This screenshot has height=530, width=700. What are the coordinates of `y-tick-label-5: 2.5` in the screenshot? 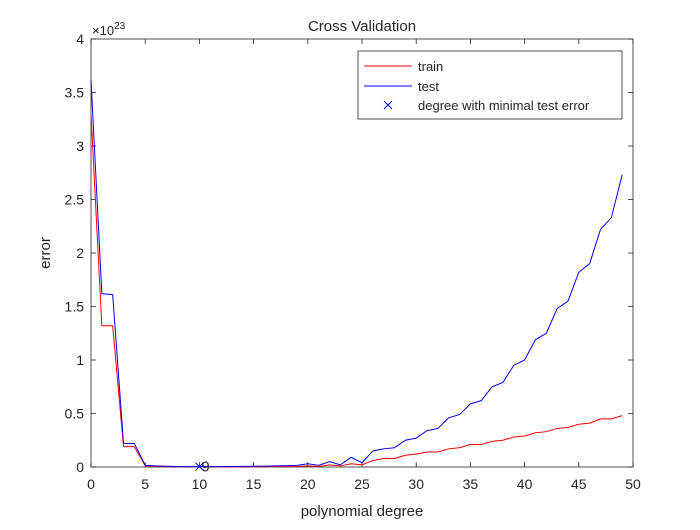 It's located at (75, 200).